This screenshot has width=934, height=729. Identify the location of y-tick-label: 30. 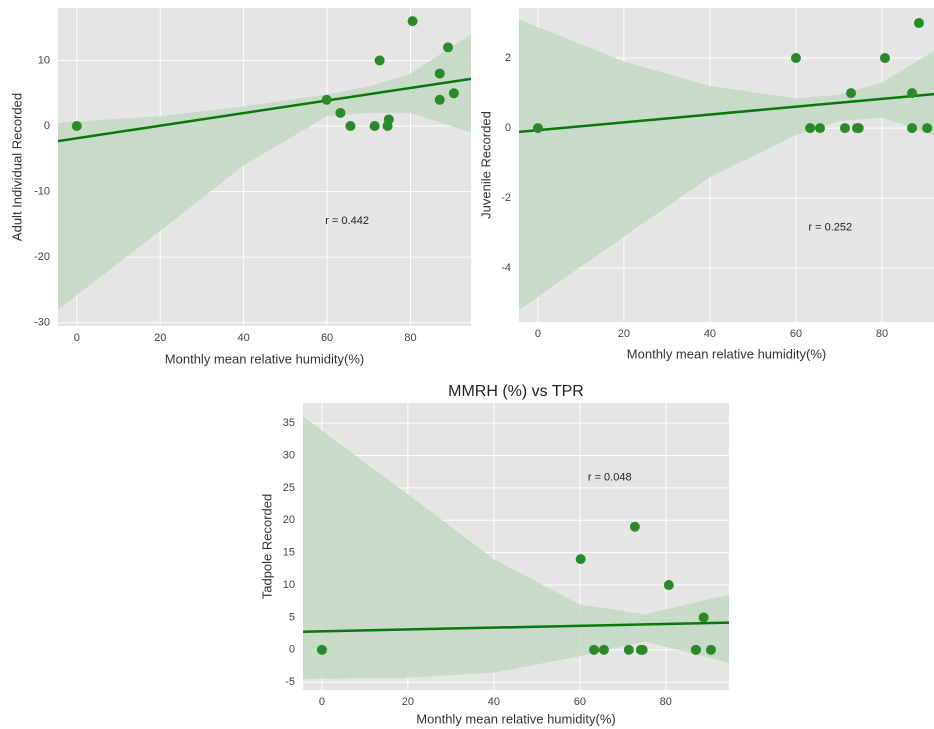
(289, 455).